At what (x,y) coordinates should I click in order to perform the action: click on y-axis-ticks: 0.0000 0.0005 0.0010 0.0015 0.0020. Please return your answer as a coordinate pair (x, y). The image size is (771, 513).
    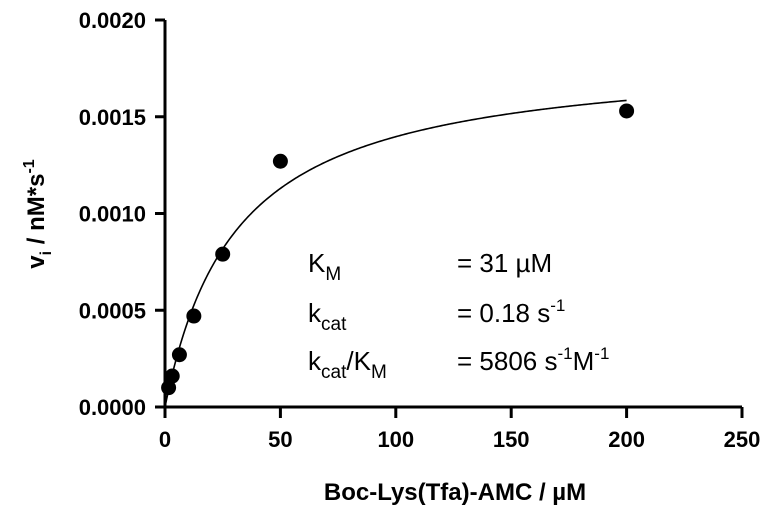
    Looking at the image, I should click on (122, 214).